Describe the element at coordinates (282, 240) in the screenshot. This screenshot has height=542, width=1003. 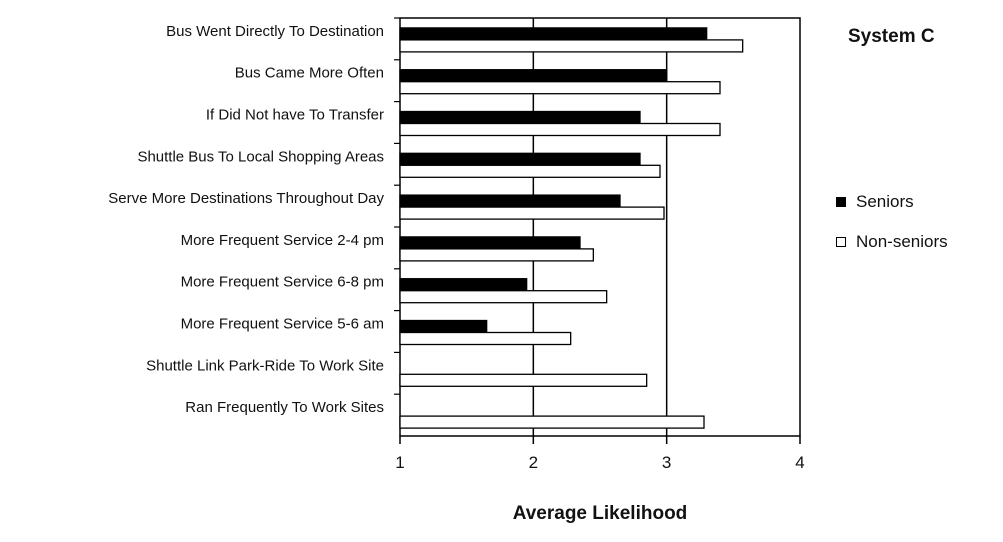
I see `category-label: More Frequent Service 2-4 pm` at that location.